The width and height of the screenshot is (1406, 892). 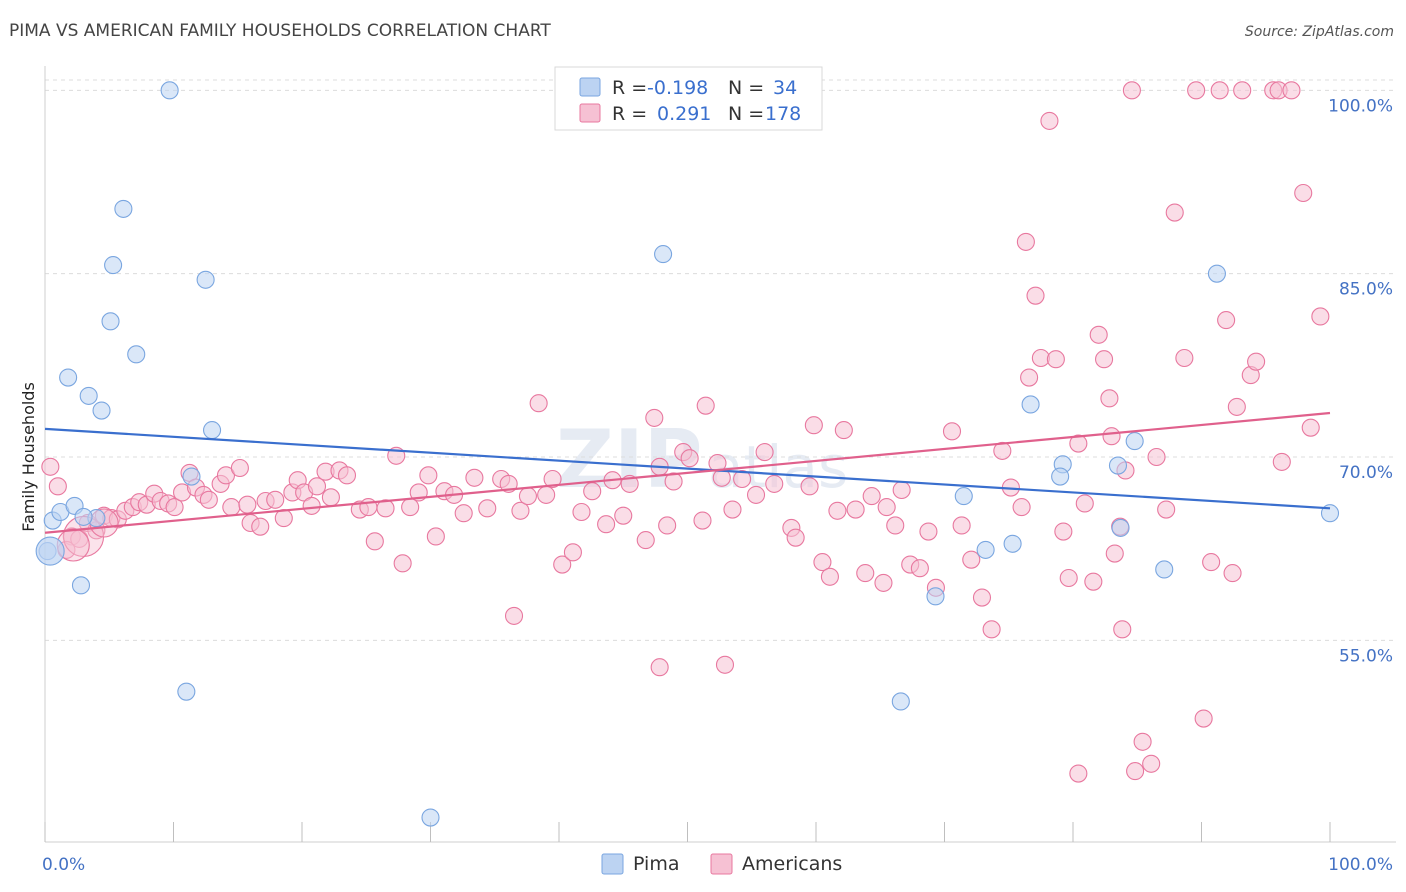 What do you see at coordinates (783, 114) in the screenshot?
I see `legend-n-americans: 178` at bounding box center [783, 114].